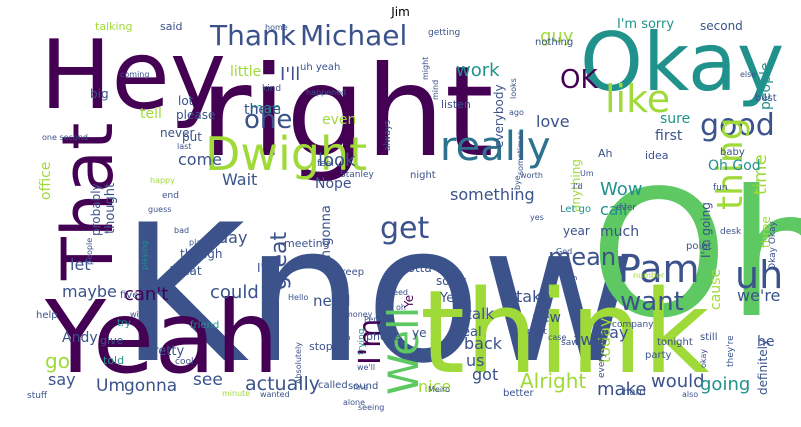 The height and width of the screenshot is (427, 801). Describe the element at coordinates (450, 298) in the screenshot. I see `cloud-word: Yep` at that location.